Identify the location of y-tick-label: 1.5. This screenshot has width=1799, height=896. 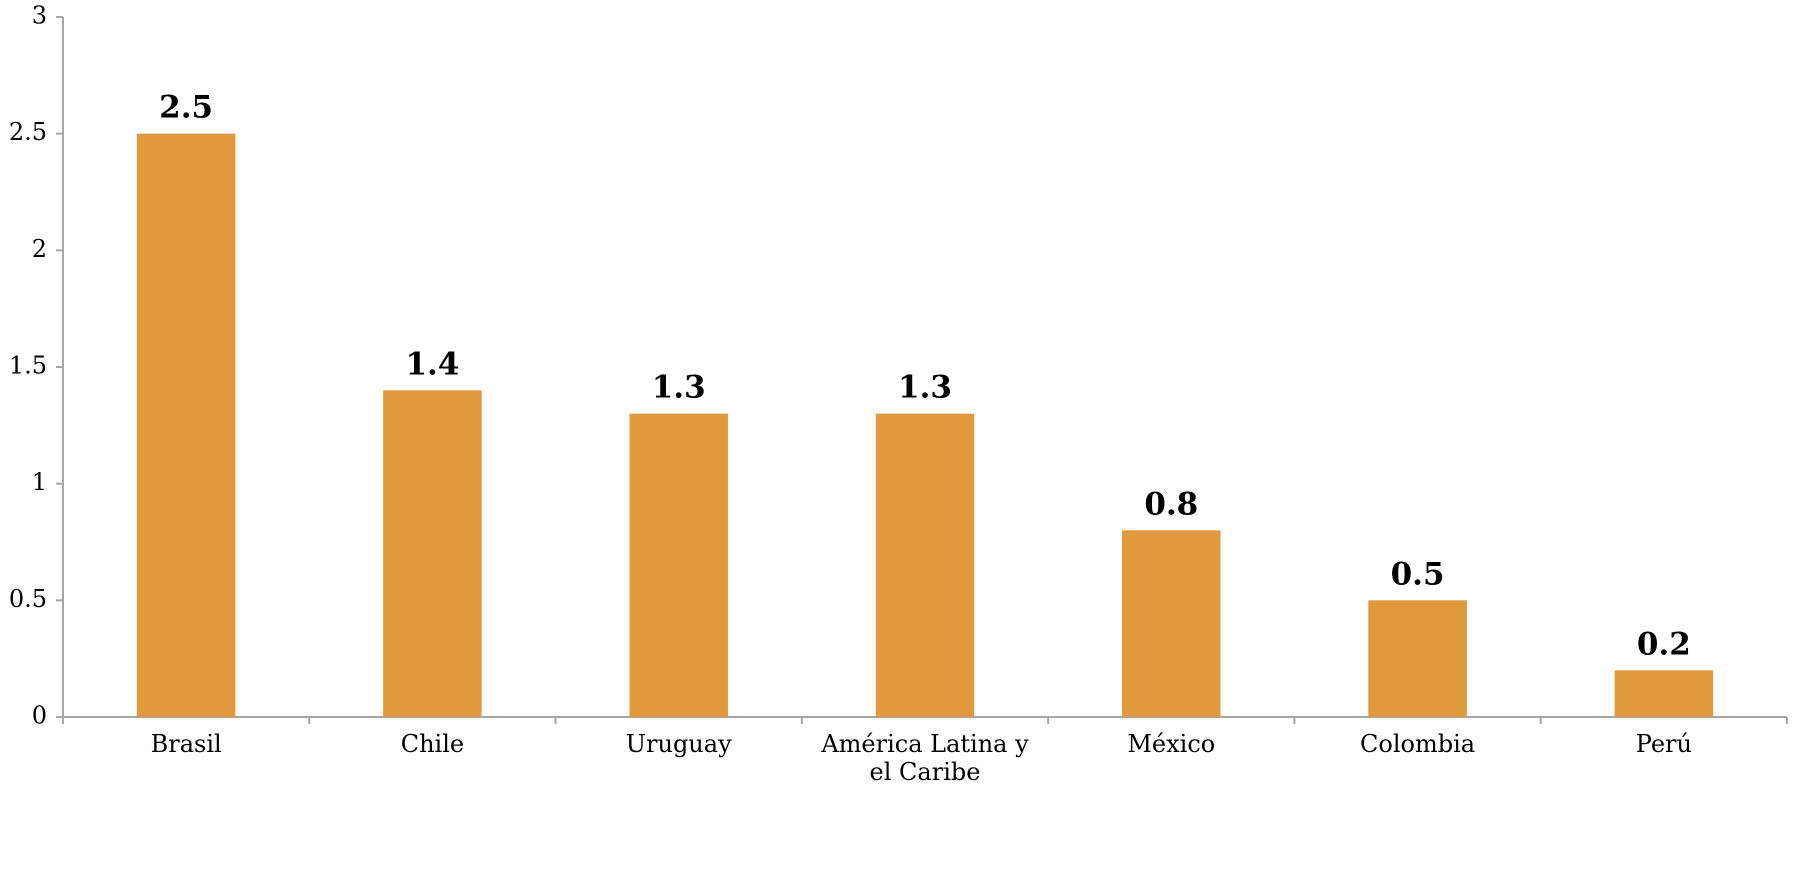
(28, 366).